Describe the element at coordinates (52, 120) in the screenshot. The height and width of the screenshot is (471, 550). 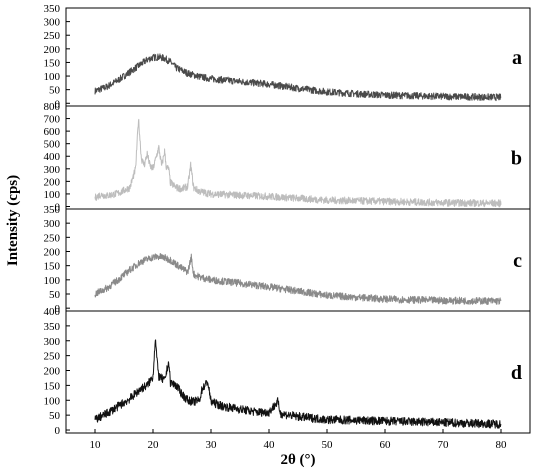
I see `y-tick-label: 700` at that location.